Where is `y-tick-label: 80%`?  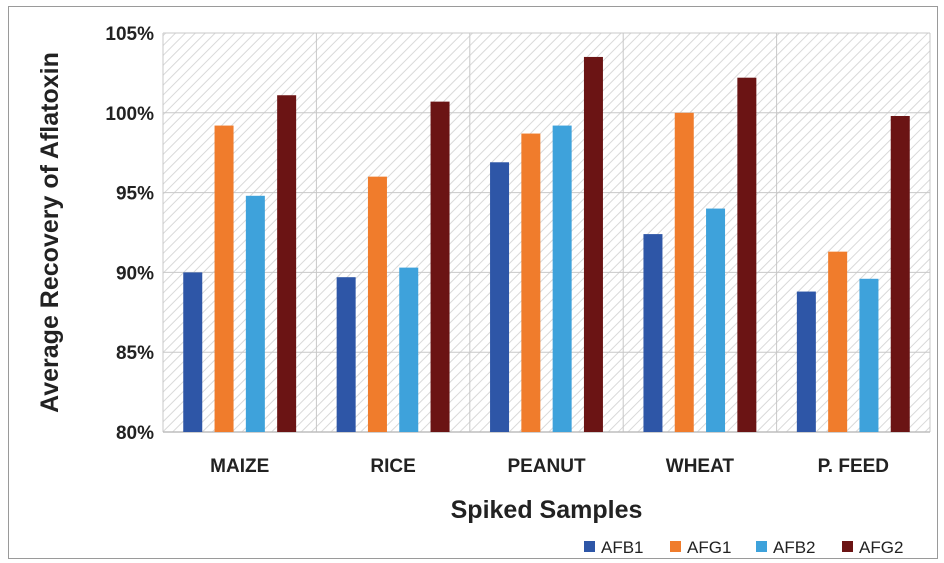 y-tick-label: 80% is located at coordinates (135, 433).